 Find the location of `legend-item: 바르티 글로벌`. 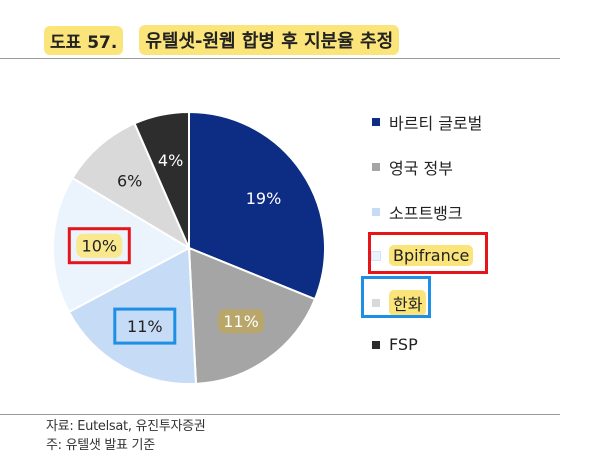

legend-item: 바르티 글로벌 is located at coordinates (427, 122).